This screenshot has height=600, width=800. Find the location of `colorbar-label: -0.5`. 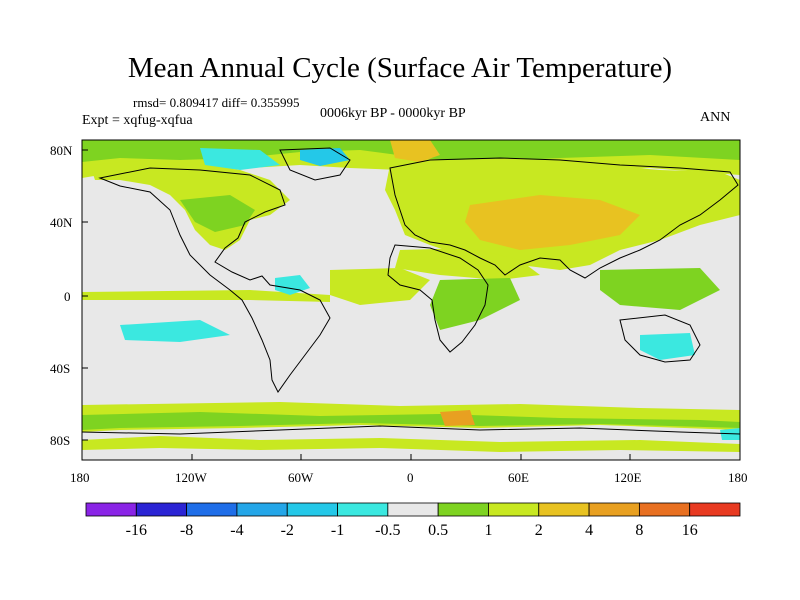

colorbar-label: -0.5 is located at coordinates (387, 530).